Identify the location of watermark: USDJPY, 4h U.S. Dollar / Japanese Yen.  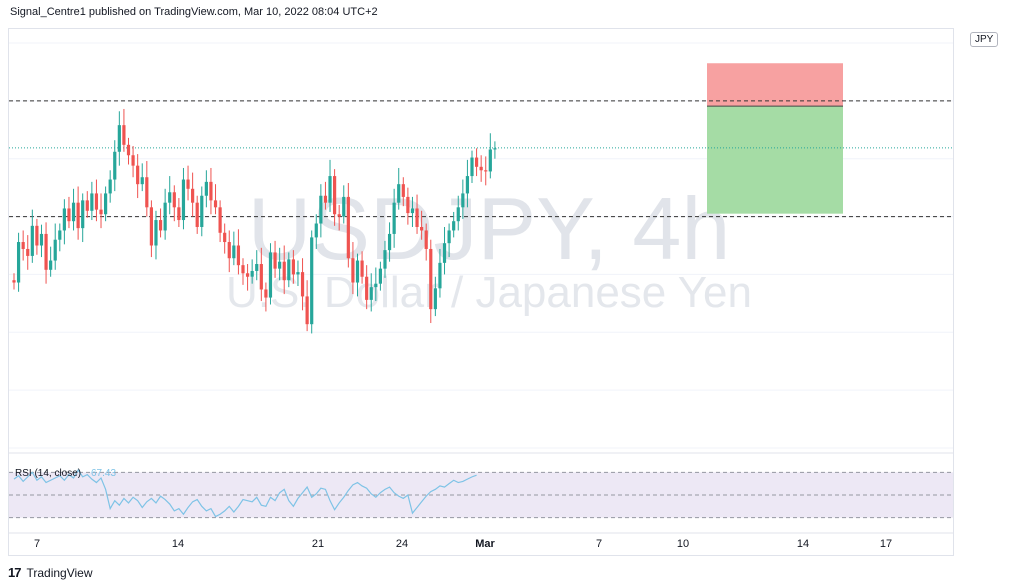
(489, 248).